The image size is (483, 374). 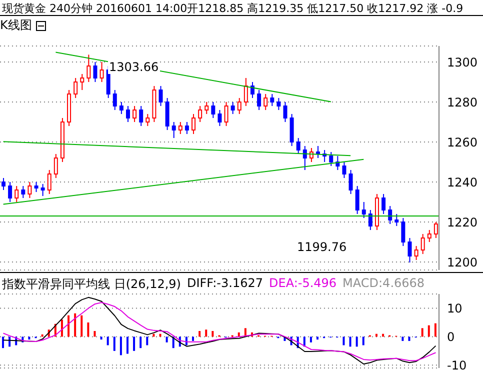 What do you see at coordinates (462, 182) in the screenshot?
I see `y-tick-label: 1240` at bounding box center [462, 182].